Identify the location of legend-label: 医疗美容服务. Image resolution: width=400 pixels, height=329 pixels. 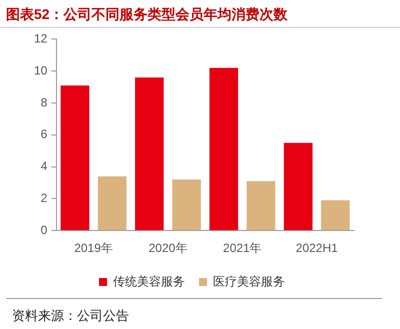
(249, 281).